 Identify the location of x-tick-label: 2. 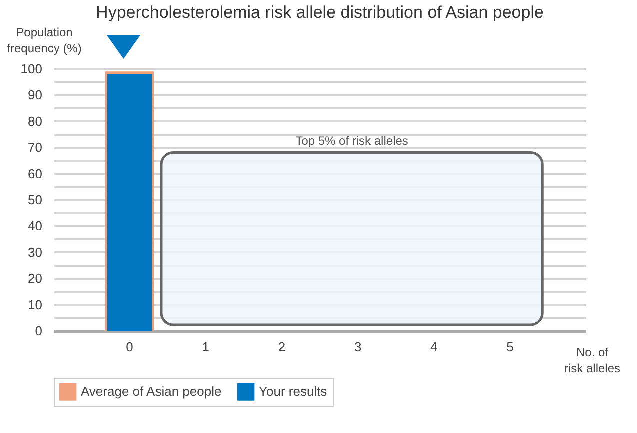
(282, 347).